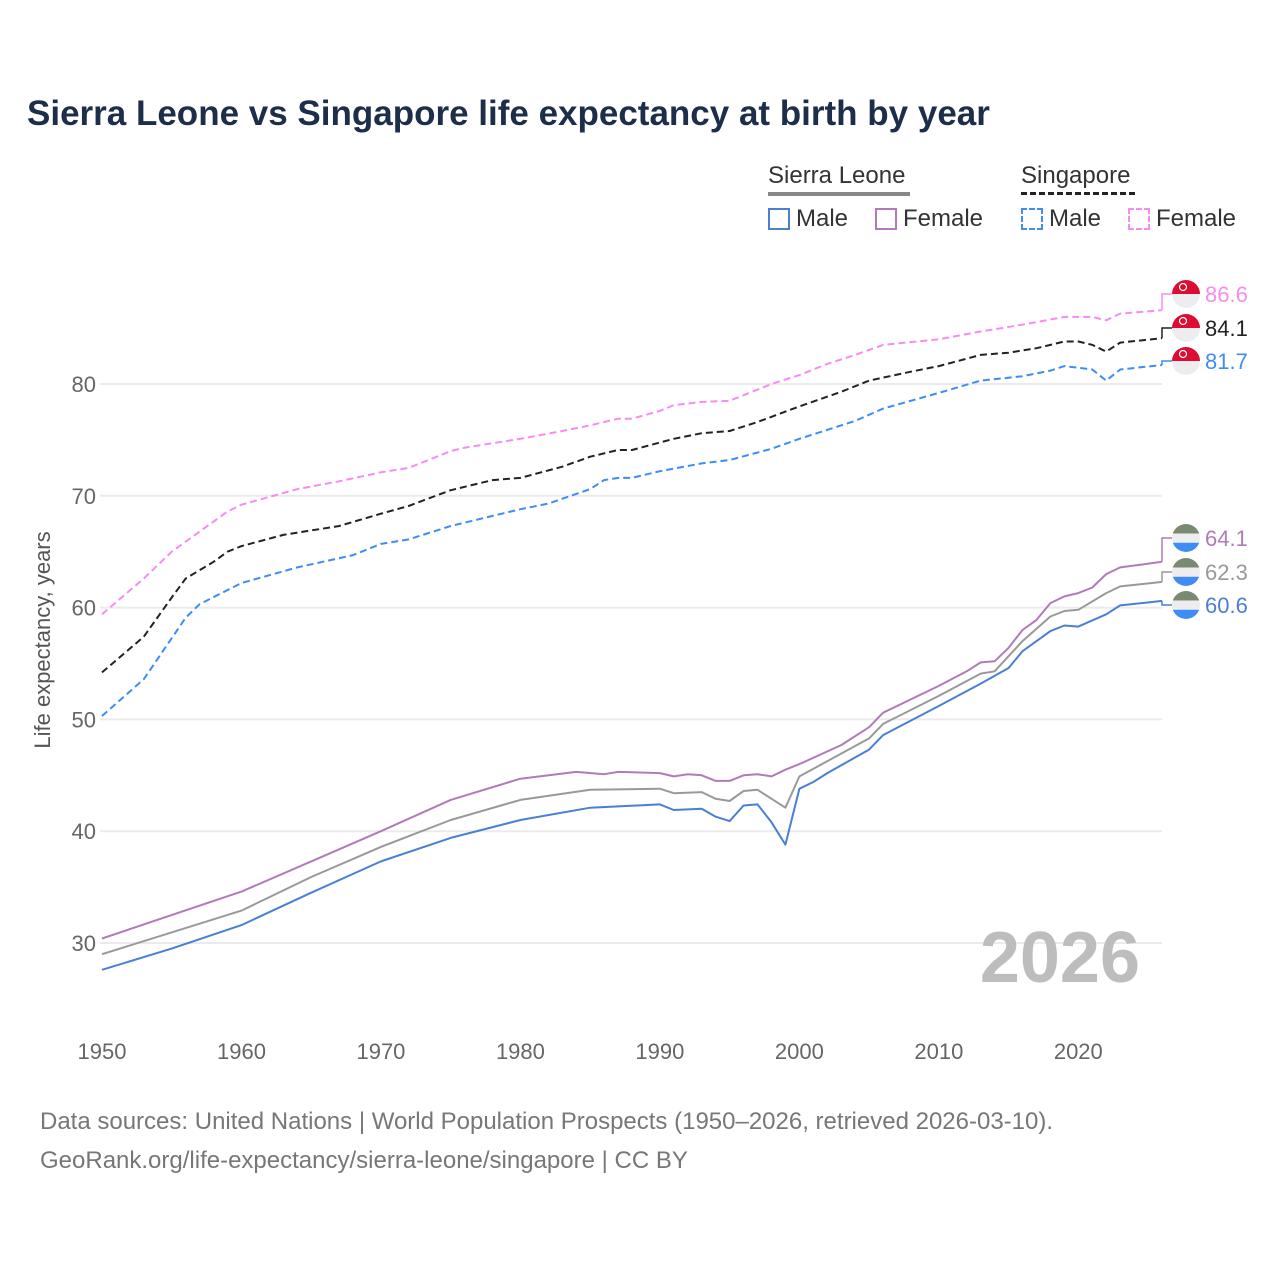  What do you see at coordinates (799, 1051) in the screenshot?
I see `x-tick-label: 2000` at bounding box center [799, 1051].